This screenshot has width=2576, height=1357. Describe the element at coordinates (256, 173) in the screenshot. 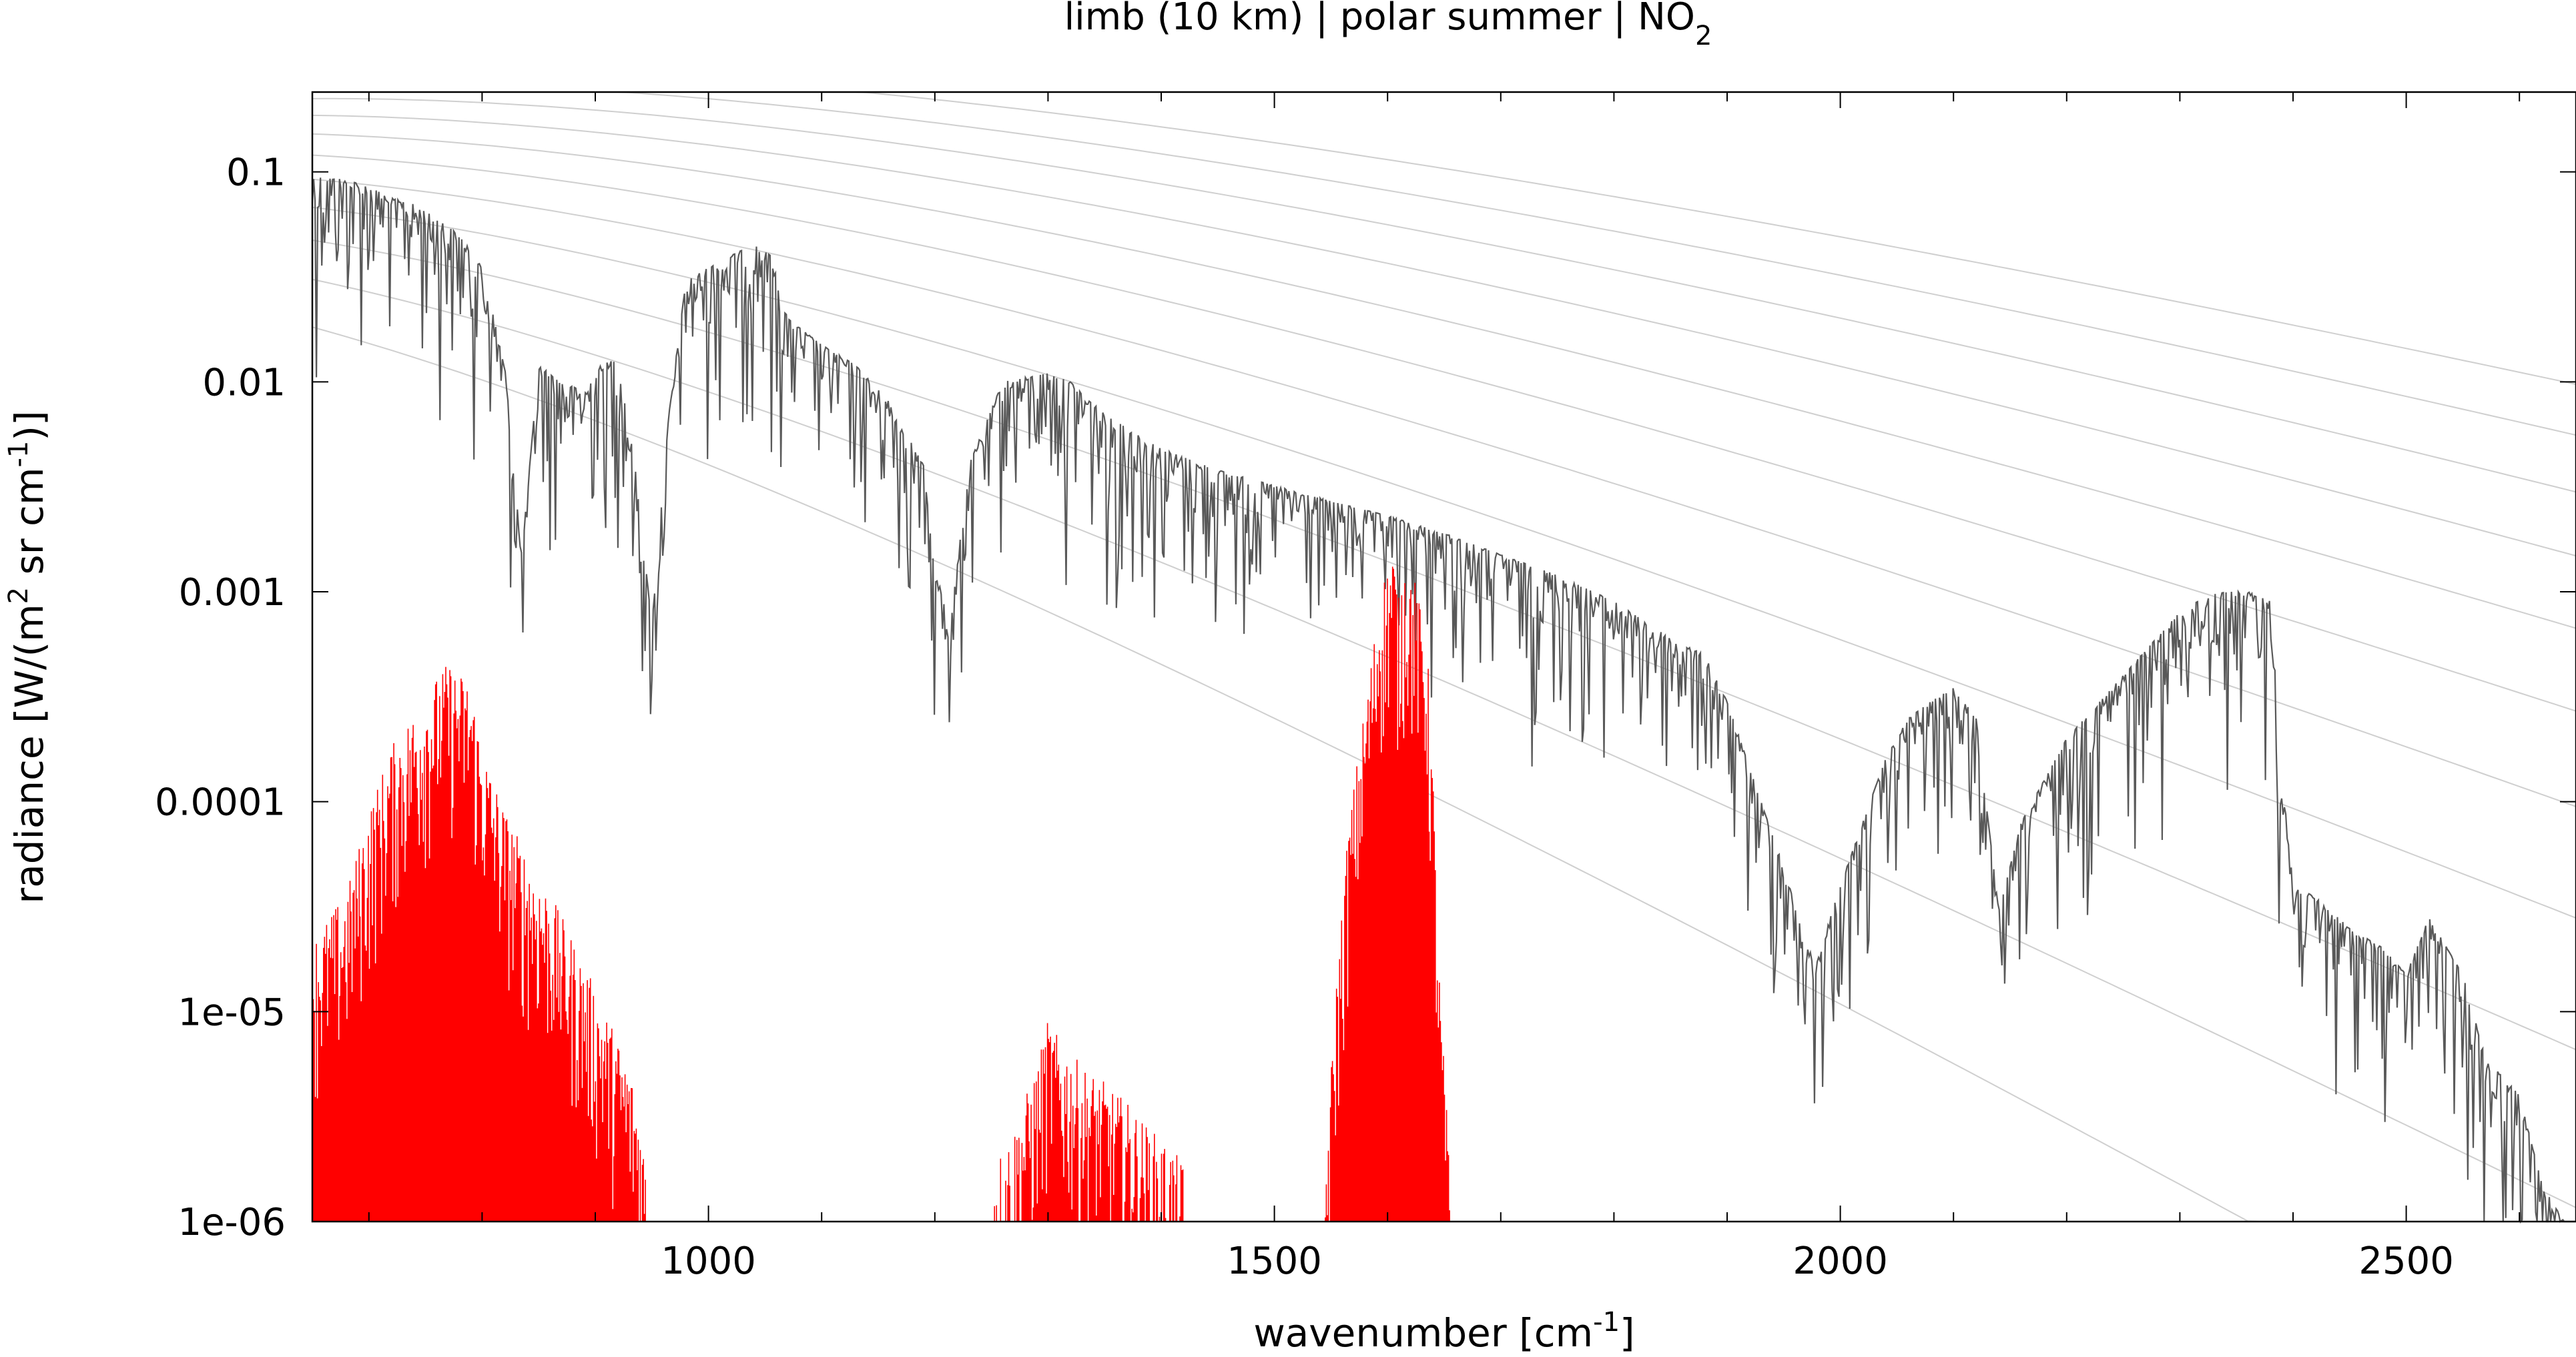

I see `y-tick-label: 0.1` at that location.